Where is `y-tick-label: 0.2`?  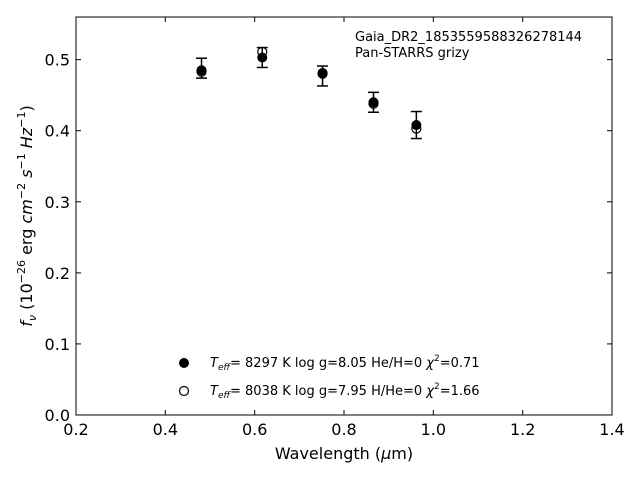
y-tick-label: 0.2 is located at coordinates (57, 273).